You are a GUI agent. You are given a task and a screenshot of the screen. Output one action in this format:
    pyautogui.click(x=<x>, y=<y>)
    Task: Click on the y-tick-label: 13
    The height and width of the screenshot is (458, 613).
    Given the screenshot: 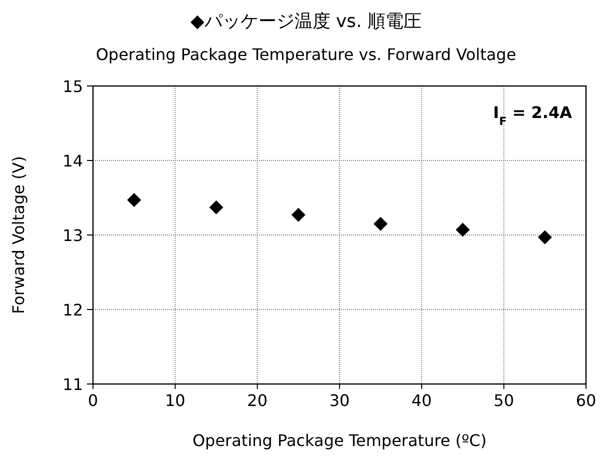 What is the action you would take?
    pyautogui.click(x=72, y=235)
    